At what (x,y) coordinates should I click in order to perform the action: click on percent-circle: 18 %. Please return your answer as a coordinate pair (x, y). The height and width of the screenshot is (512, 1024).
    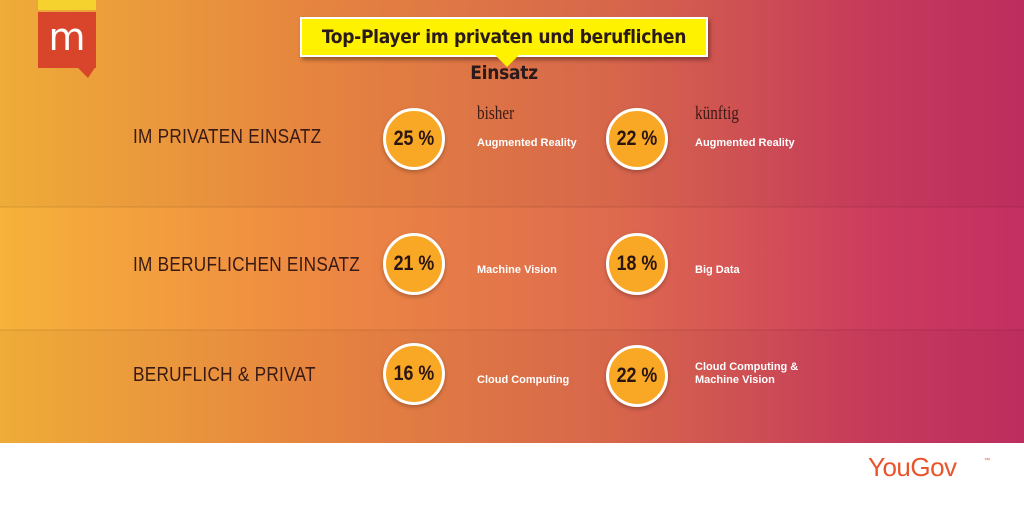
    Looking at the image, I should click on (637, 264).